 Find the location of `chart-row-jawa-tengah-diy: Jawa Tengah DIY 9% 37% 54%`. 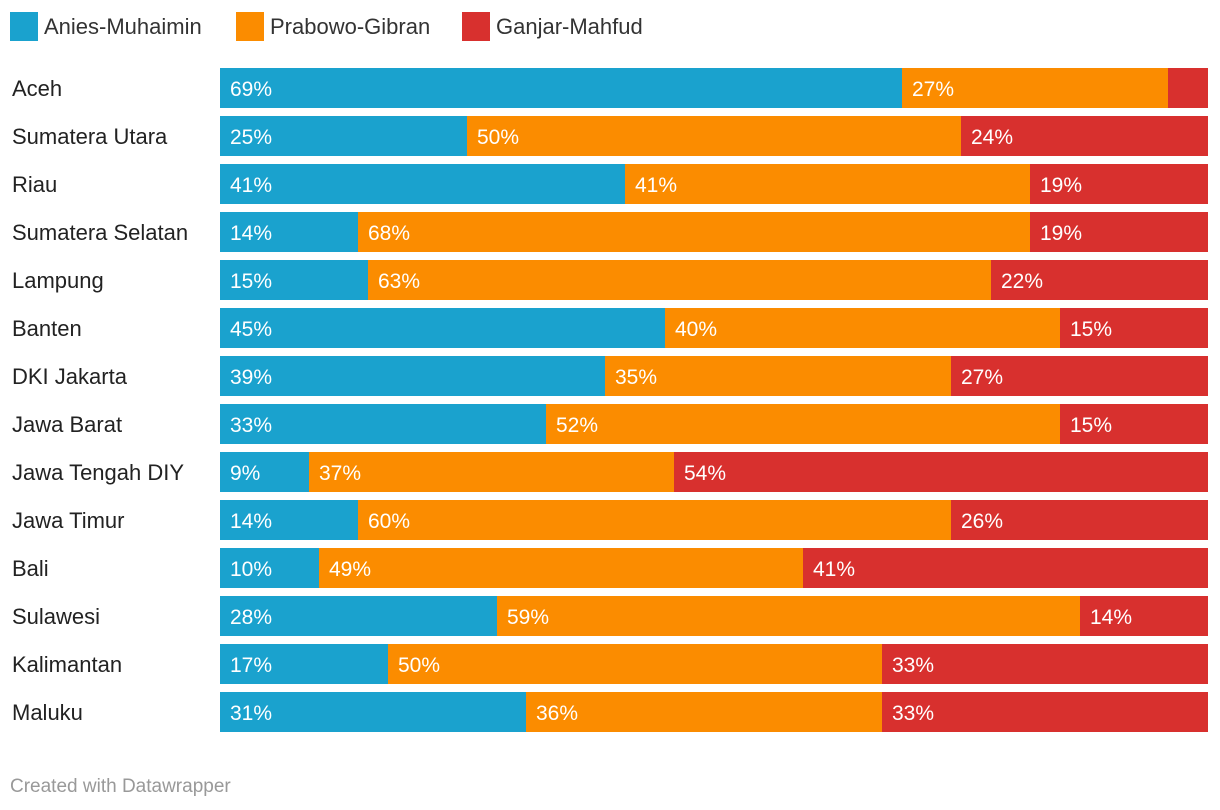

chart-row-jawa-tengah-diy: Jawa Tengah DIY 9% 37% 54% is located at coordinates (610, 472).